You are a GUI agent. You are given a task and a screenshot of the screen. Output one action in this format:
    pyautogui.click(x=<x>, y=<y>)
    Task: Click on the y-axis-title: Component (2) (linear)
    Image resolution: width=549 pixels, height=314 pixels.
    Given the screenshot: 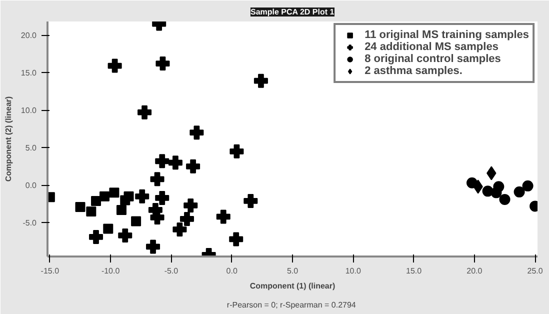 What is the action you would take?
    pyautogui.click(x=8, y=139)
    